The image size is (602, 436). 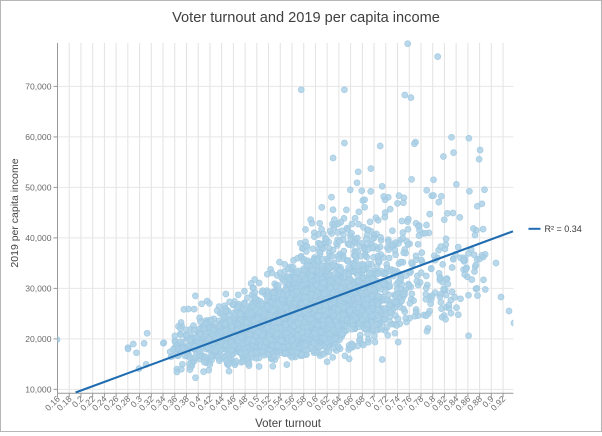 I want to click on svg-text:Voter turnout and 2019 per cap: Voter turnout and 2019 per capita income, so click(x=306, y=18).